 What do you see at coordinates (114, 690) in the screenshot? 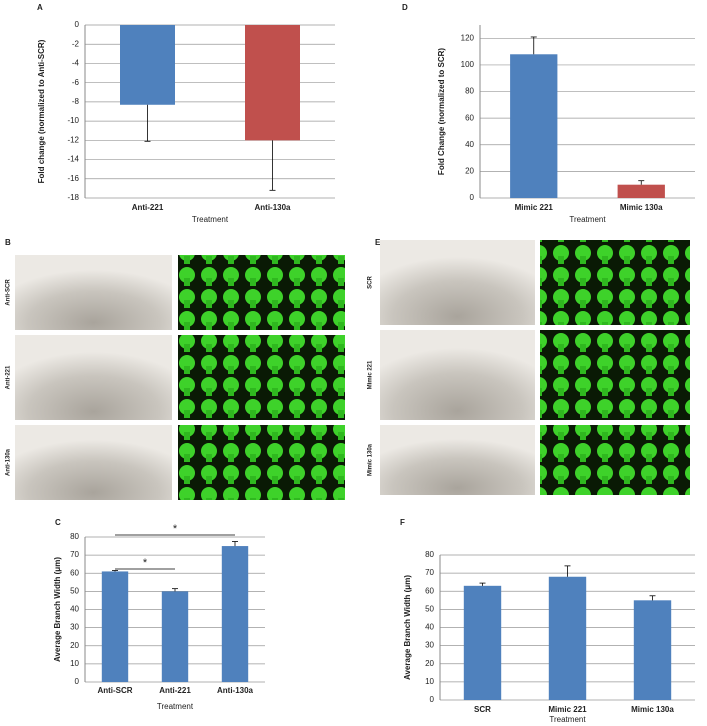
I see `x-tick-label: Anti-SCR` at bounding box center [114, 690].